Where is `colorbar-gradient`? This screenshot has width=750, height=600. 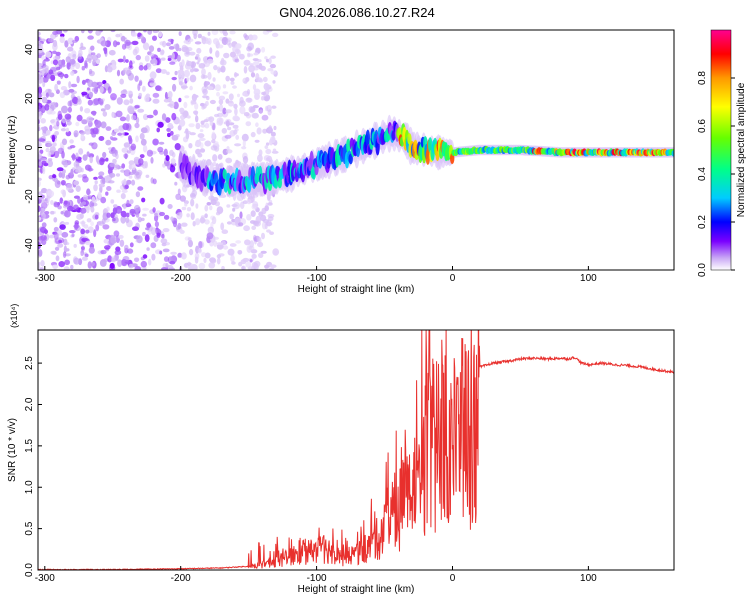 colorbar-gradient is located at coordinates (721, 150).